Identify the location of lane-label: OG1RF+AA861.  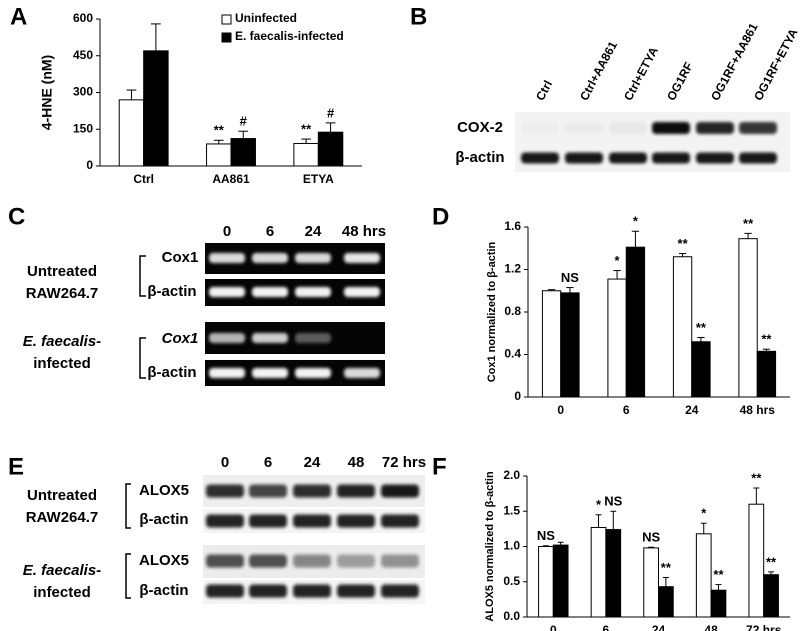
(734, 61).